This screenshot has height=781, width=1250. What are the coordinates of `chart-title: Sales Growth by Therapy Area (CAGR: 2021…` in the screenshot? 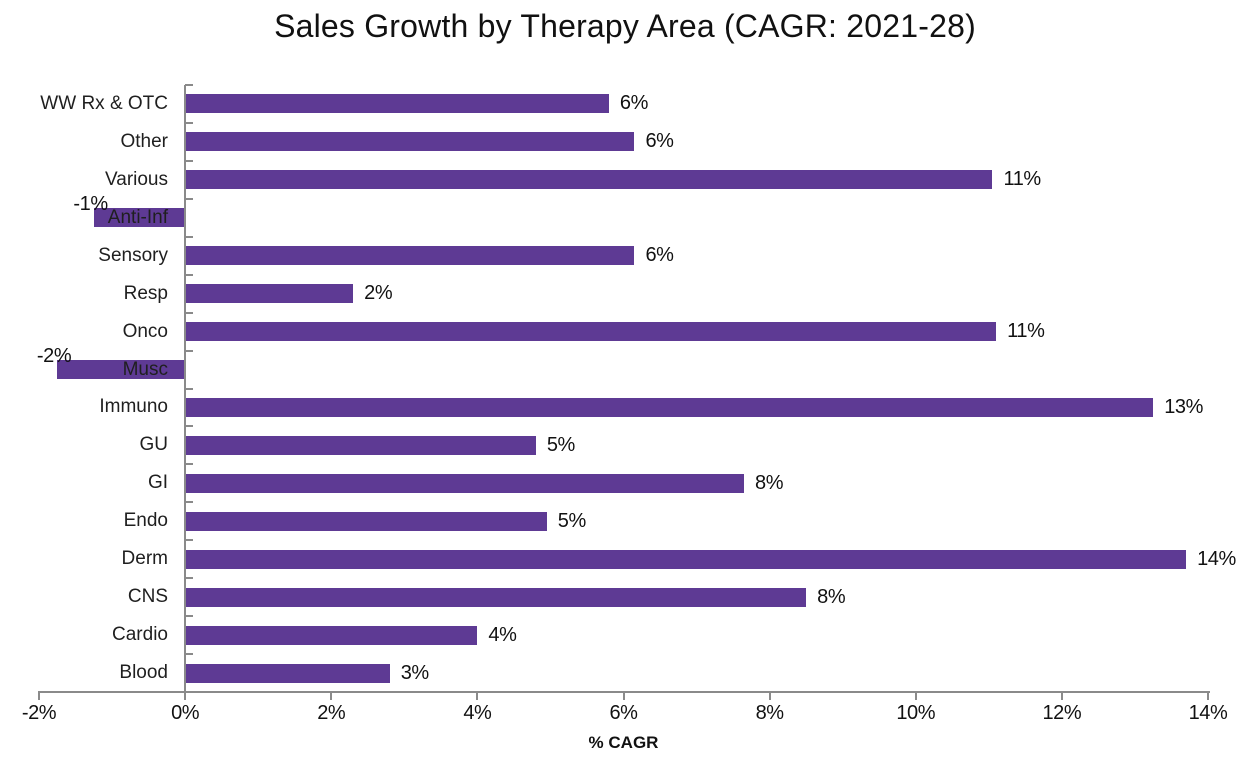 It's located at (625, 26).